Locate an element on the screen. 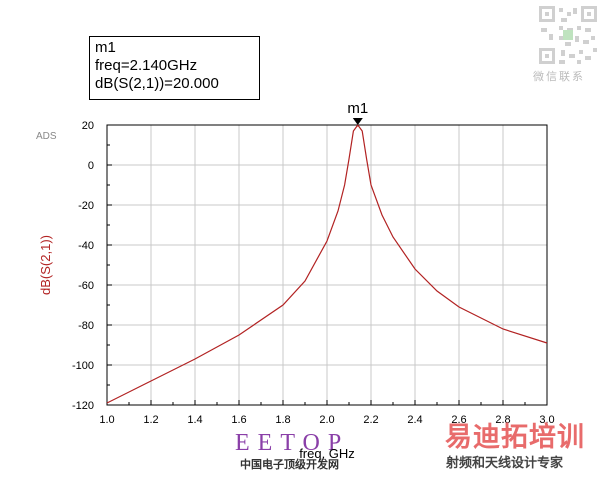 The width and height of the screenshot is (604, 480). x-tick-label: 2.2 is located at coordinates (370, 420).